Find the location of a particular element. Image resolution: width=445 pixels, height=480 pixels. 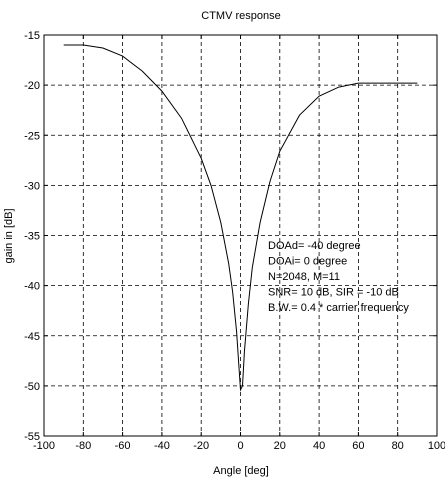

annotation-line: SNR= 10 dB, SIR = -10 dB is located at coordinates (333, 293).